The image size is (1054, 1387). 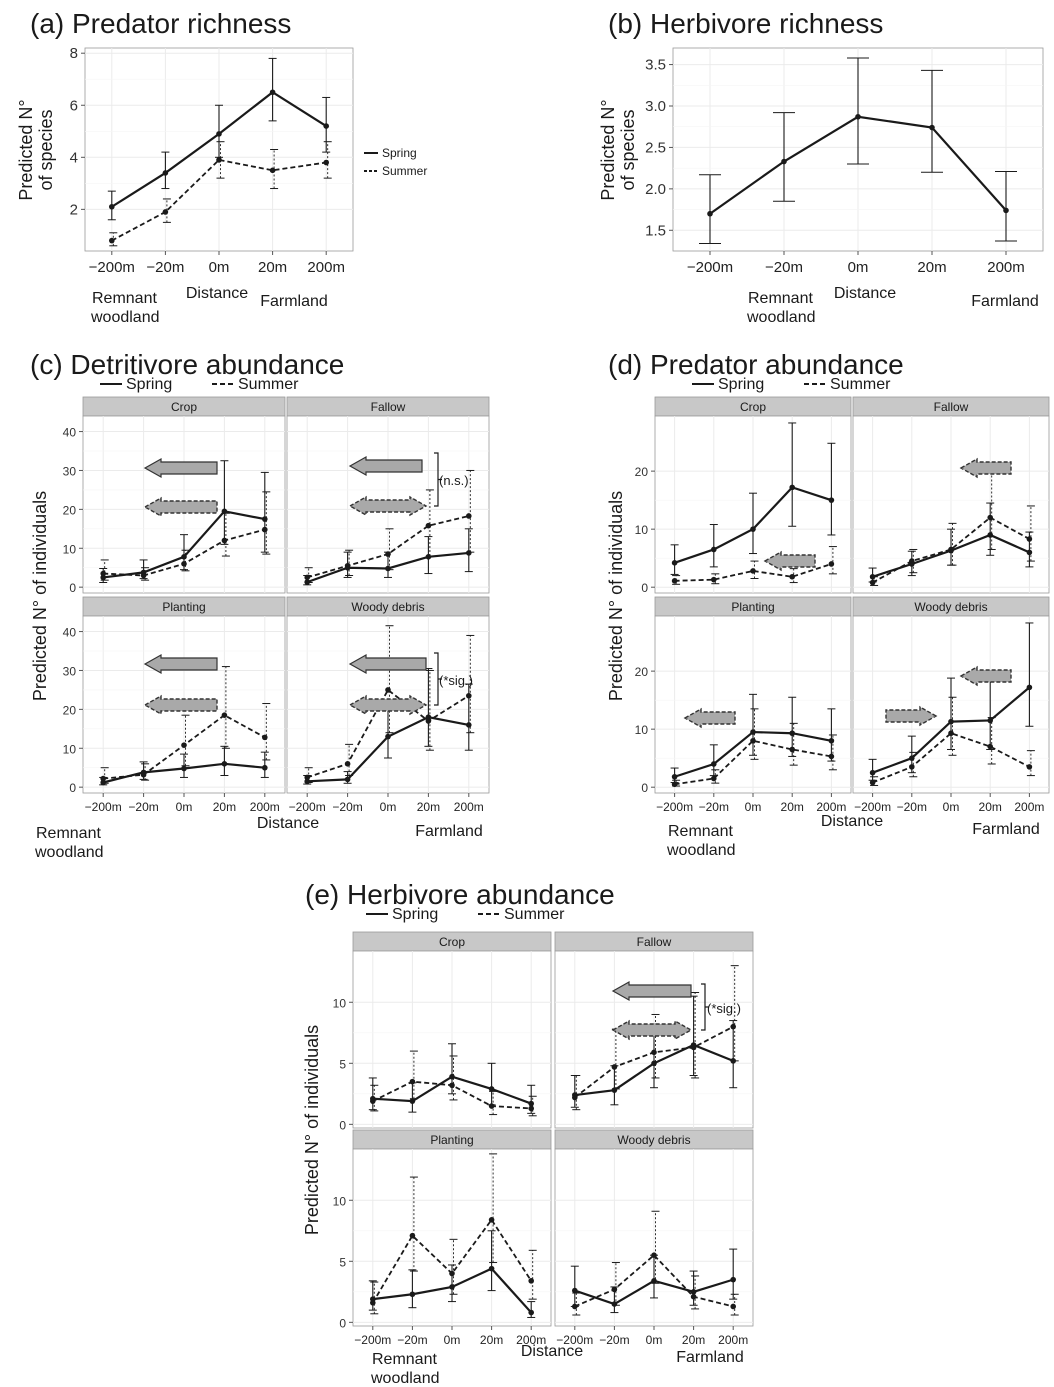 I want to click on bracket-icon, so click(x=705, y=1007).